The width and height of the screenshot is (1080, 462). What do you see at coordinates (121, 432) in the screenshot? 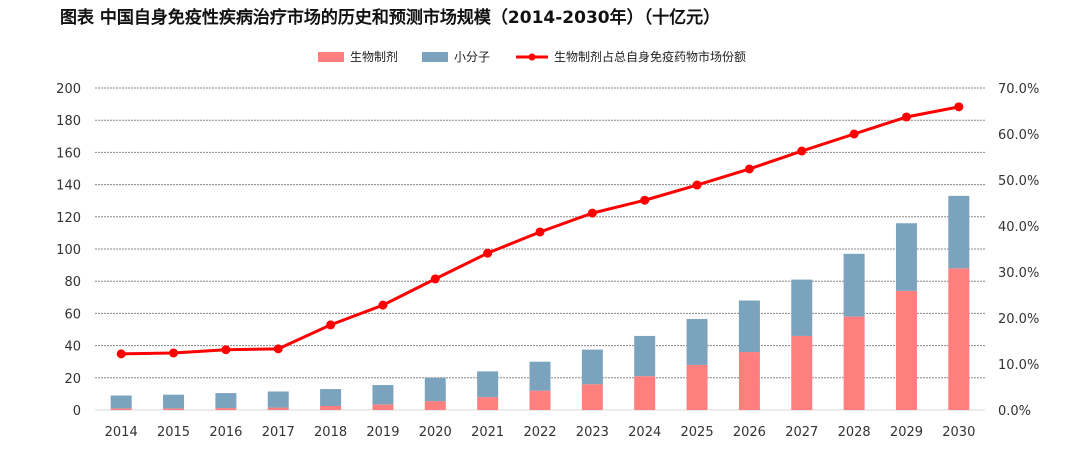
I see `x-tick-label: 2014` at bounding box center [121, 432].